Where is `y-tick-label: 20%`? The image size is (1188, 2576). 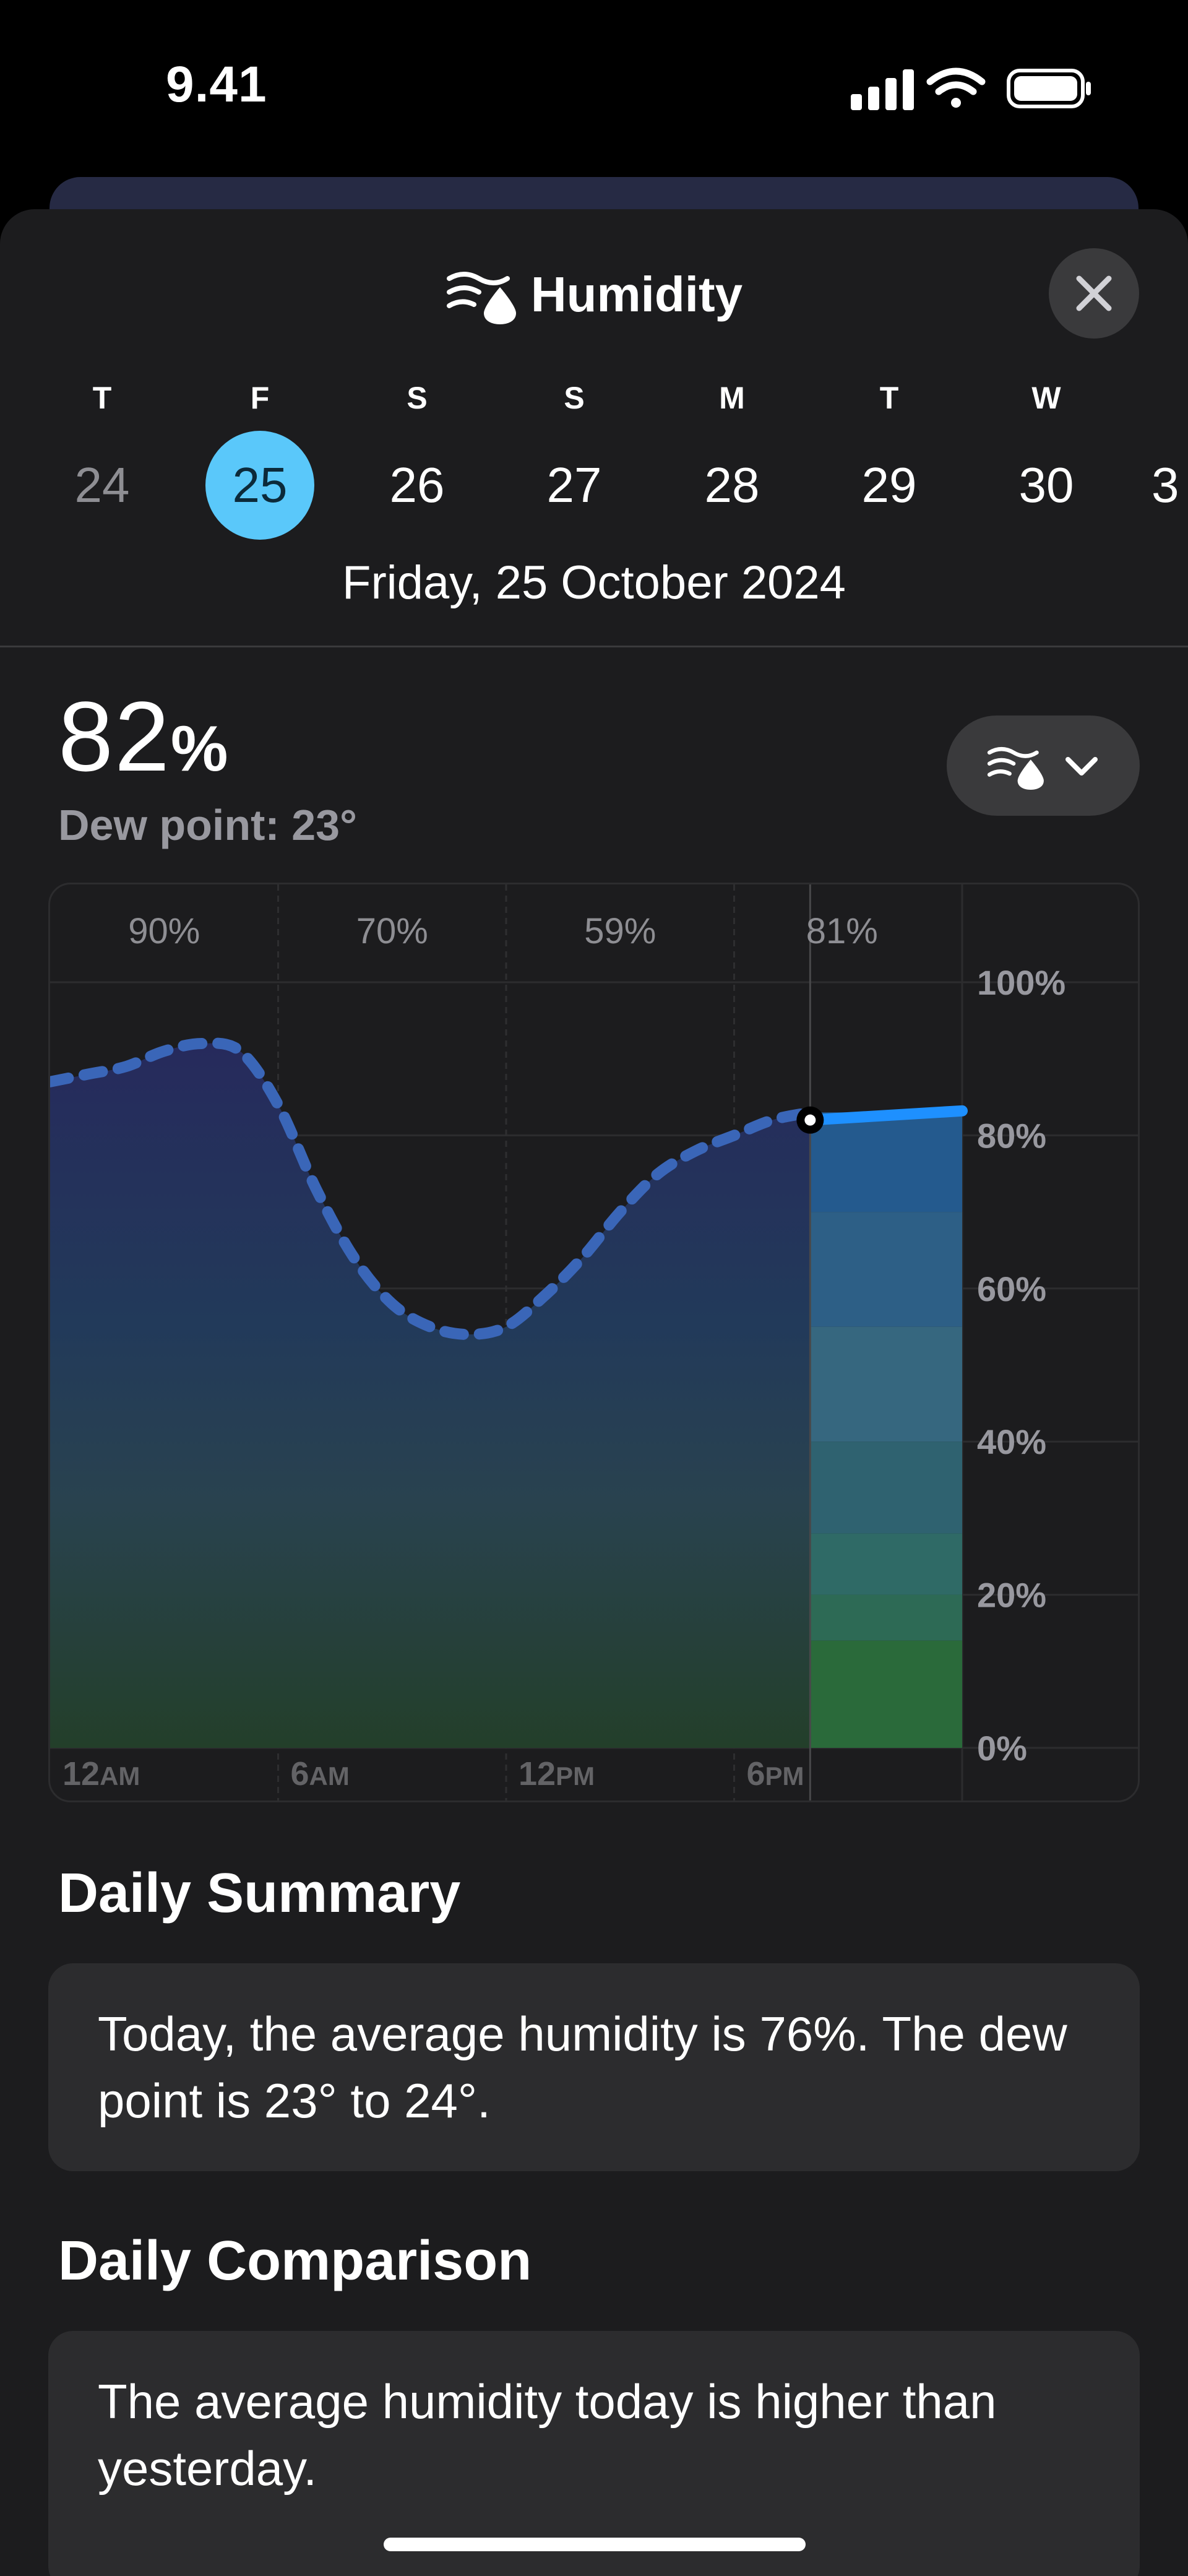 y-tick-label: 20% is located at coordinates (1012, 1595).